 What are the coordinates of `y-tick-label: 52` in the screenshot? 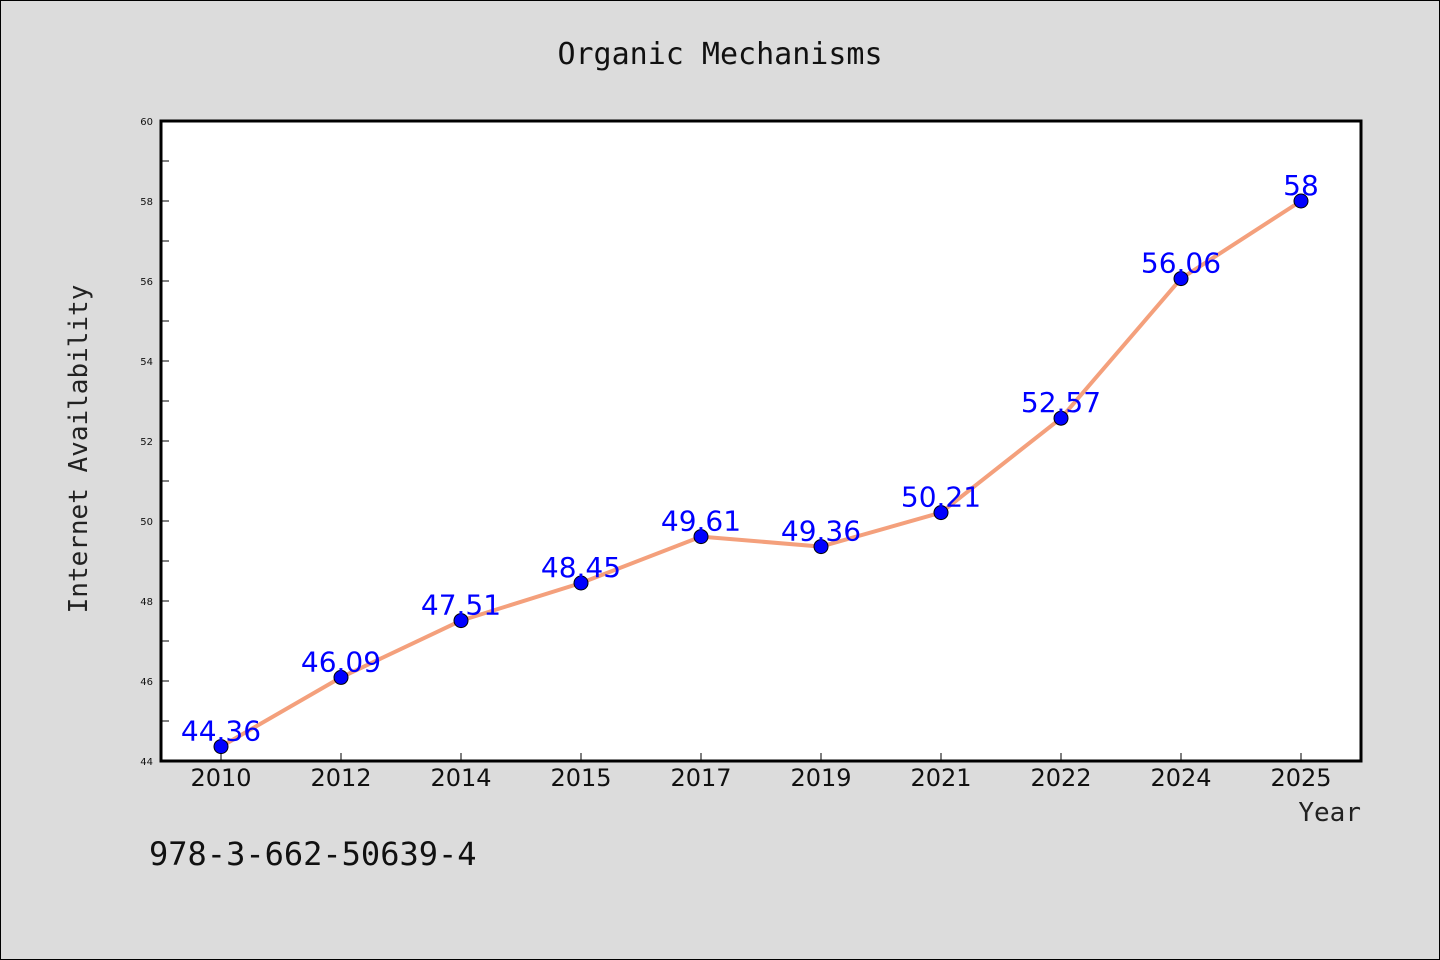 It's located at (146, 442).